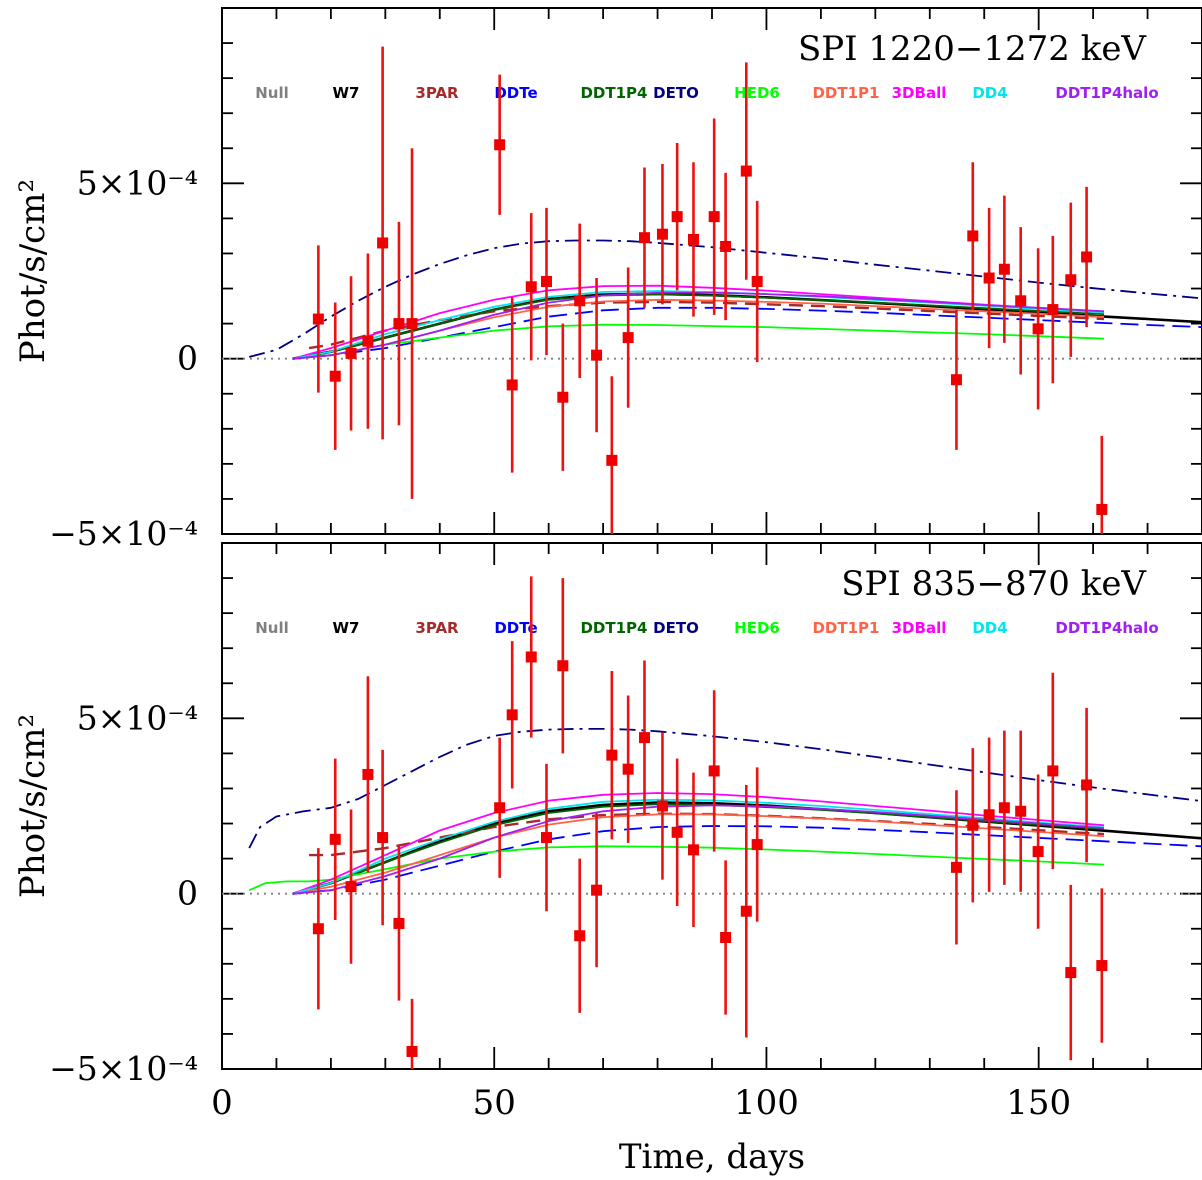  What do you see at coordinates (222, 1103) in the screenshot?
I see `x-tick-label: 0` at bounding box center [222, 1103].